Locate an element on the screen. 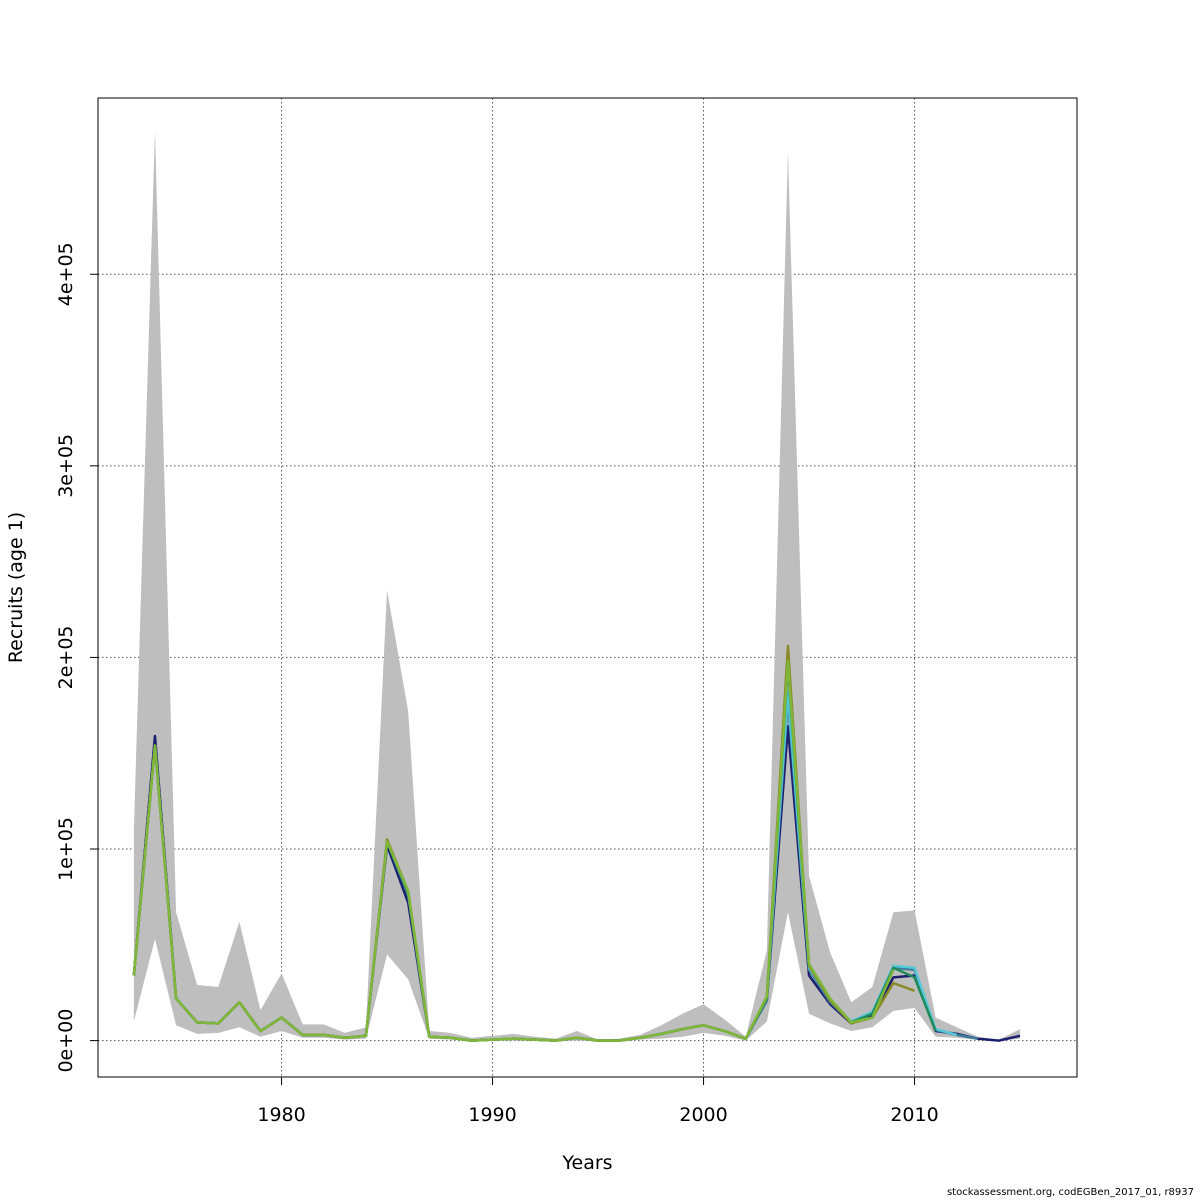  y-tick-label: 4e+05 is located at coordinates (66, 274).